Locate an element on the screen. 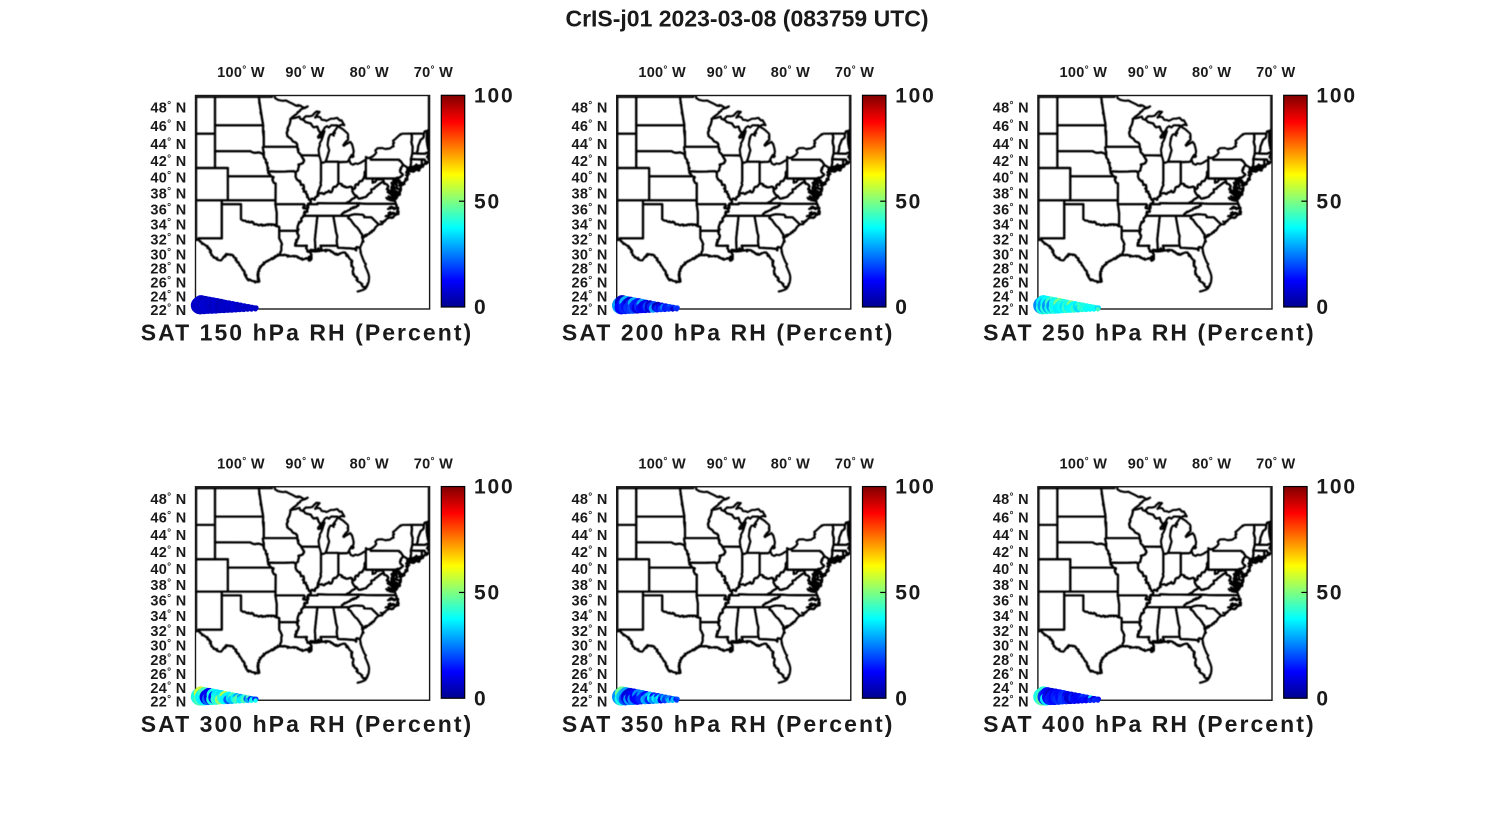 This screenshot has width=1500, height=825. svg-text: SAT 300 hPa RH (Percent) is located at coordinates (307, 724).